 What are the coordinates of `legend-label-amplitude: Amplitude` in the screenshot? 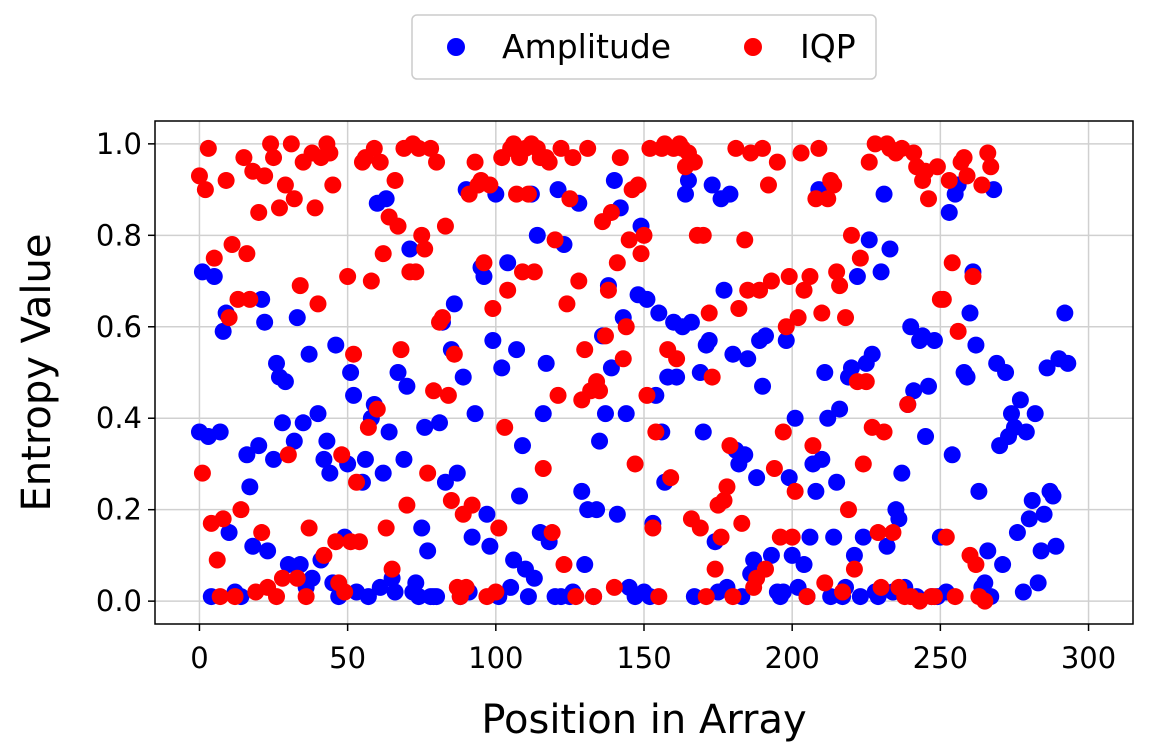 It's located at (586, 46).